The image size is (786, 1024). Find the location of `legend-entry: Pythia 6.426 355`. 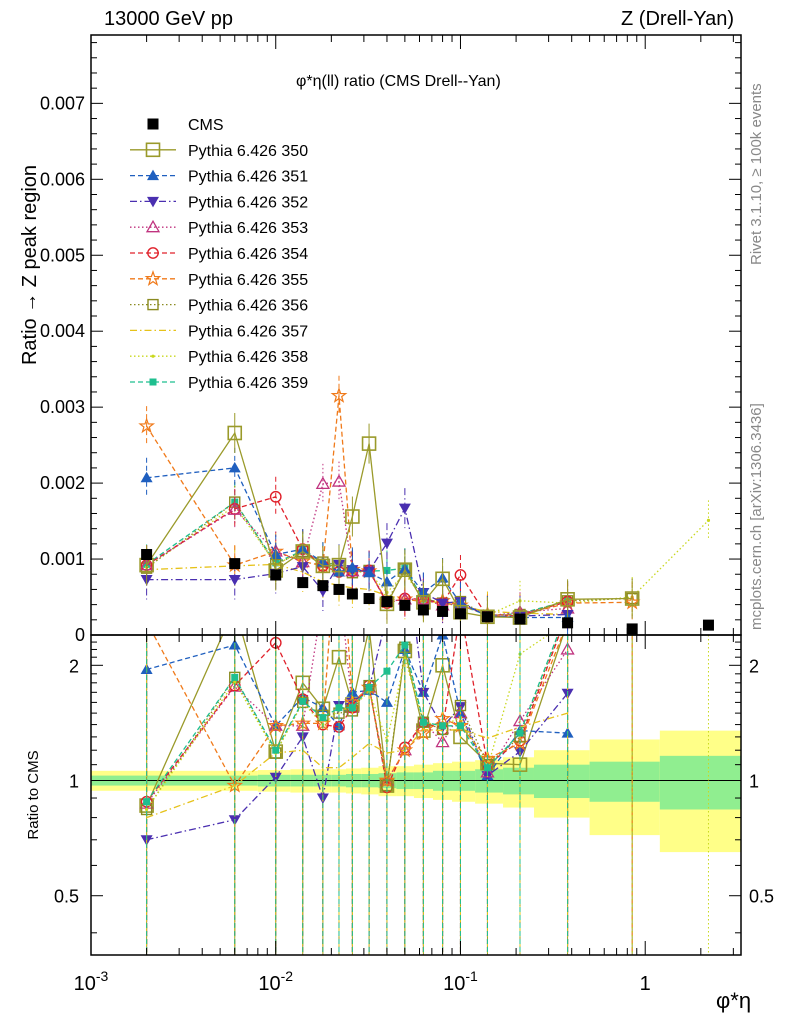

legend-entry: Pythia 6.426 355 is located at coordinates (219, 279).